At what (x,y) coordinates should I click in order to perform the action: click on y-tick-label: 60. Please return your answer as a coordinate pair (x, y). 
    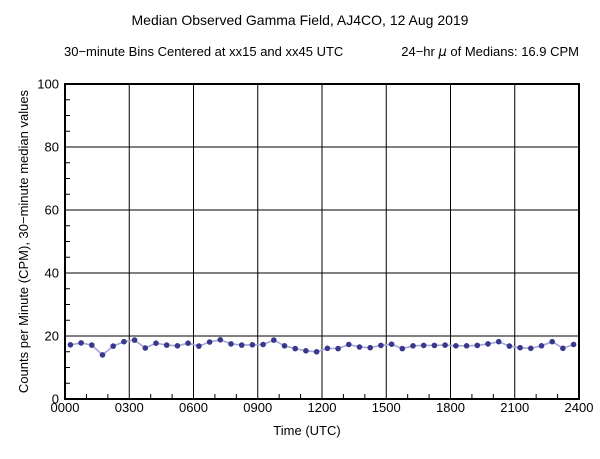
    Looking at the image, I should click on (52, 210).